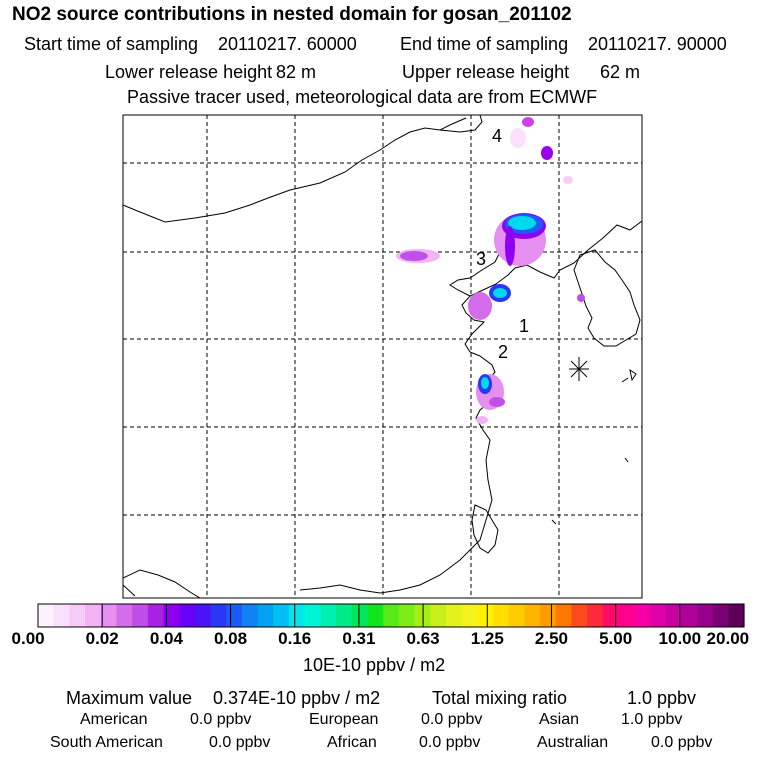 Image resolution: width=768 pixels, height=768 pixels. Describe the element at coordinates (287, 44) in the screenshot. I see `start-time-value: 20110217. 60000` at that location.